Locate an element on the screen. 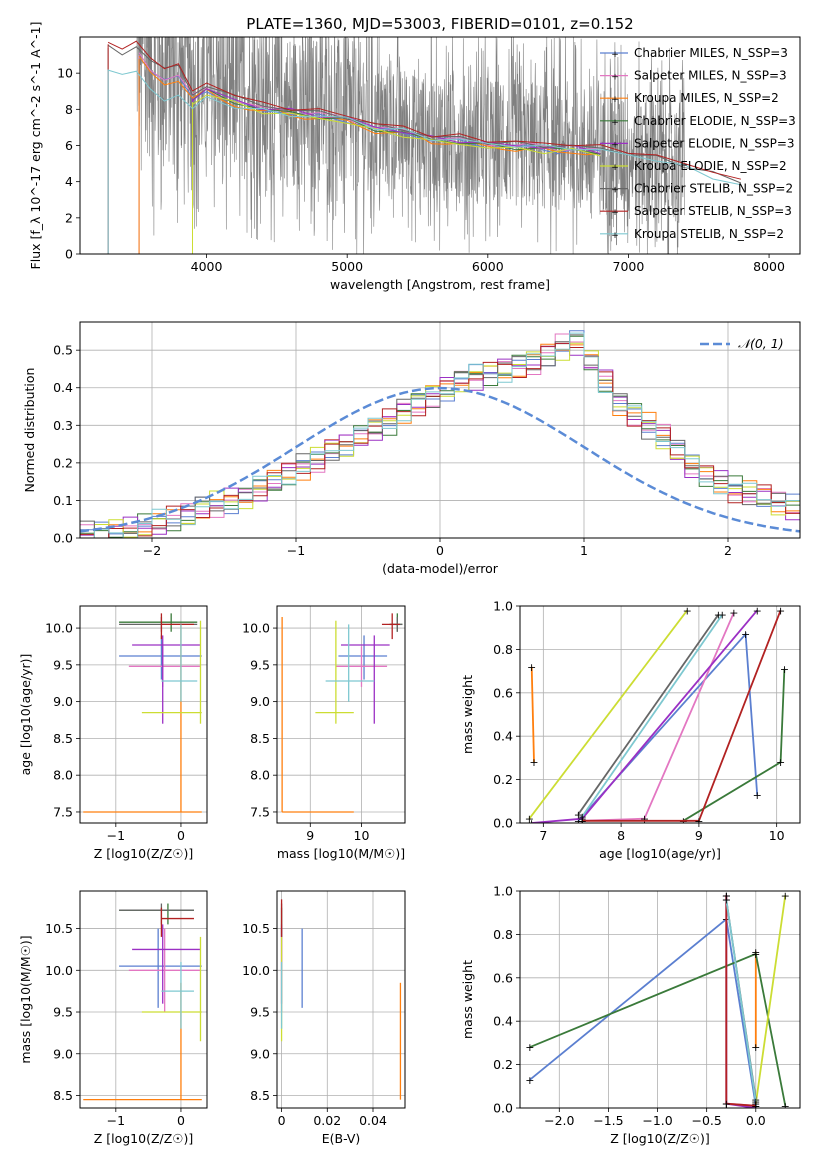  x-axis-label: E(B-V) is located at coordinates (341, 1138).